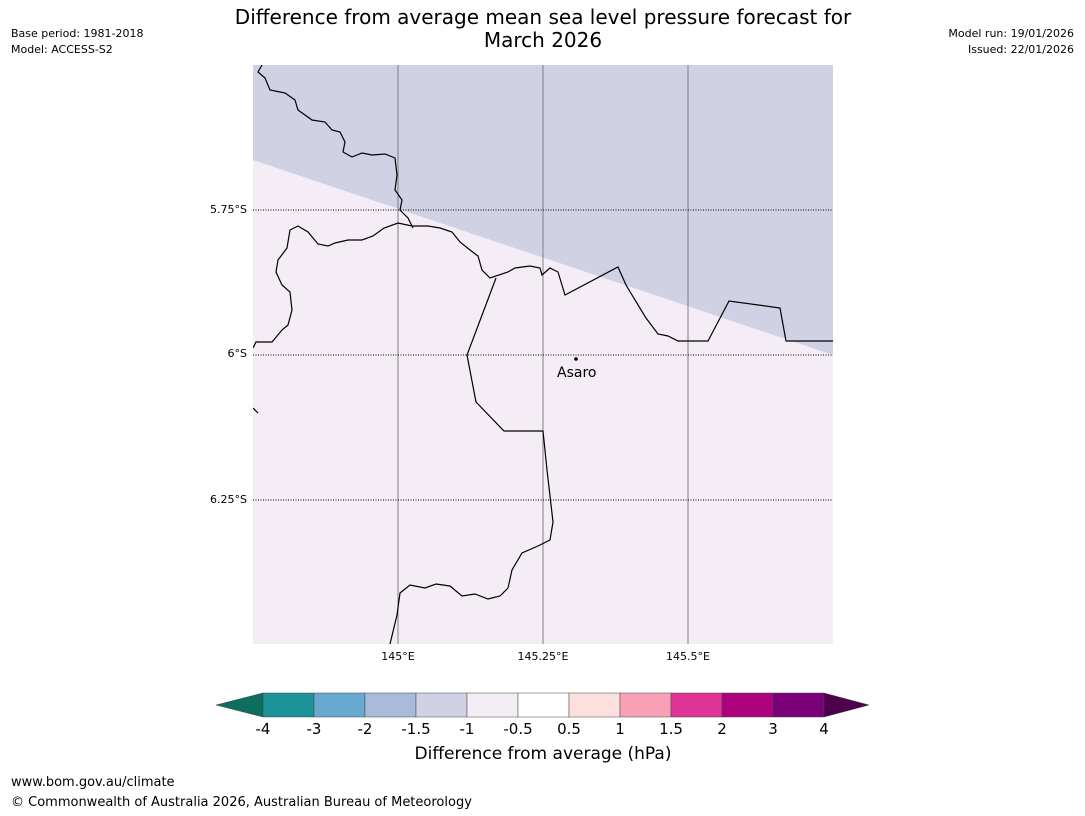  What do you see at coordinates (569, 729) in the screenshot?
I see `colorbar-tick-label: 0.5` at bounding box center [569, 729].